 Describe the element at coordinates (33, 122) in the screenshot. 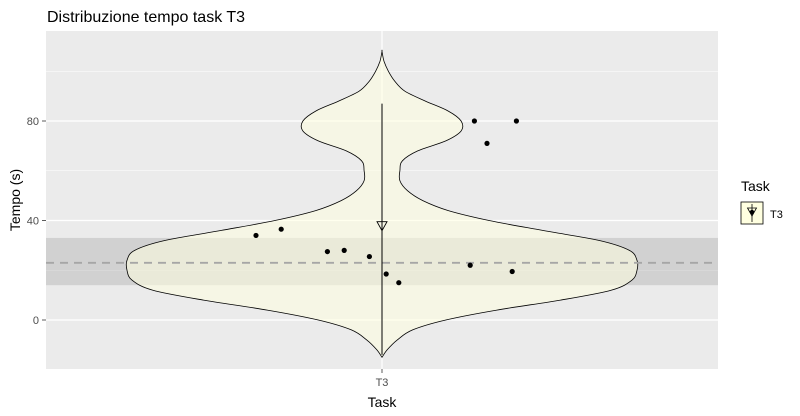

I see `y-tick-label: 80` at that location.